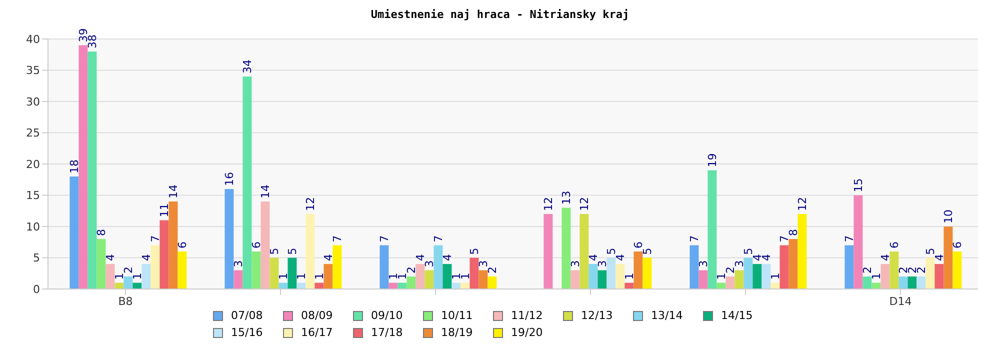  I want to click on data-label: 15, so click(859, 185).